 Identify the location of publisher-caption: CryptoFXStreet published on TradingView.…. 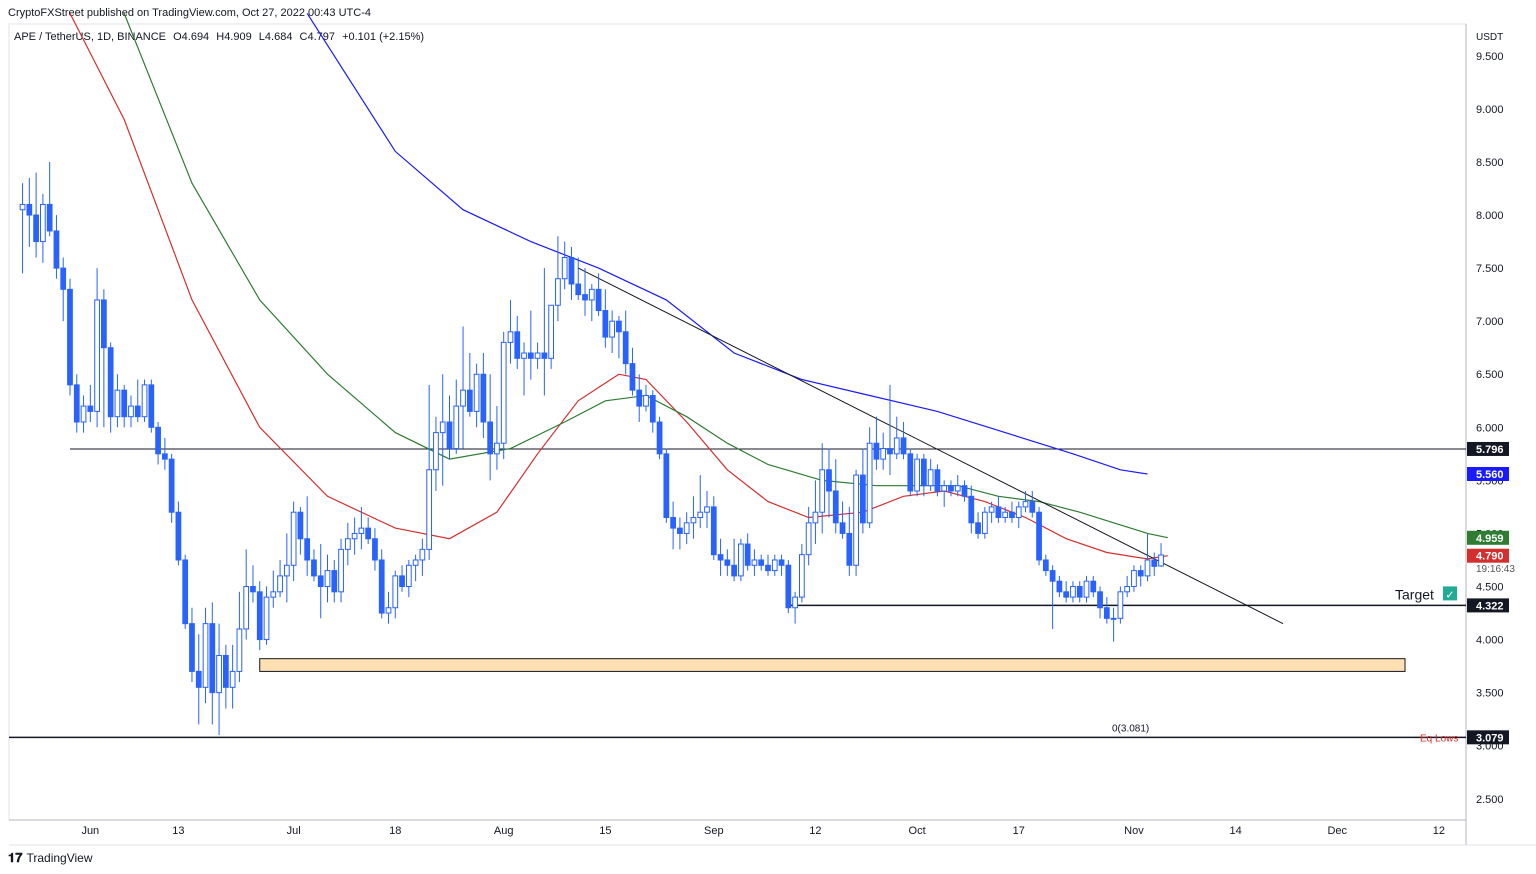
(189, 13).